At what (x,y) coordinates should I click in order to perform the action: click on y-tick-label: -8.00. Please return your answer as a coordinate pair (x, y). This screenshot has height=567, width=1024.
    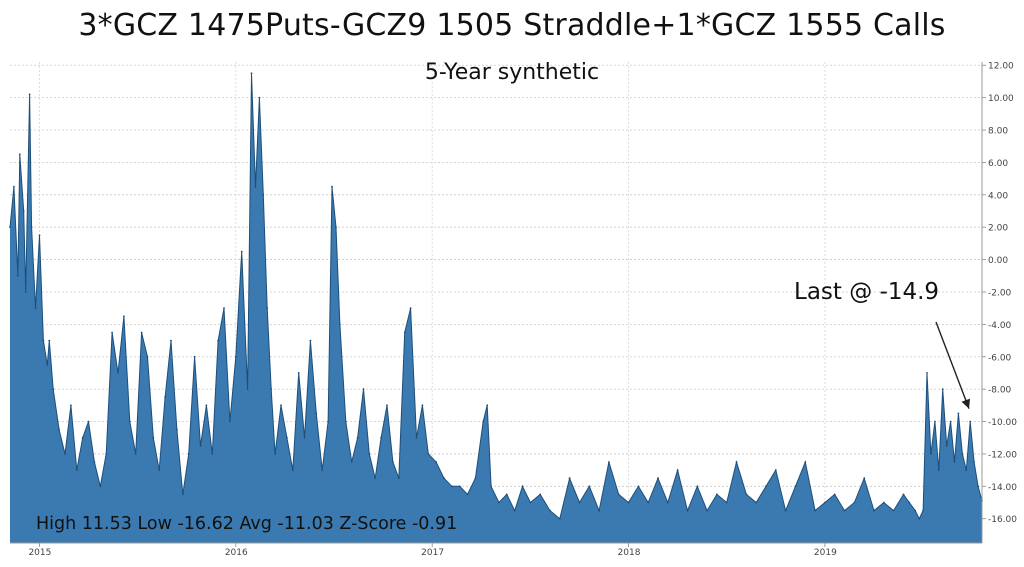
    Looking at the image, I should click on (1000, 391).